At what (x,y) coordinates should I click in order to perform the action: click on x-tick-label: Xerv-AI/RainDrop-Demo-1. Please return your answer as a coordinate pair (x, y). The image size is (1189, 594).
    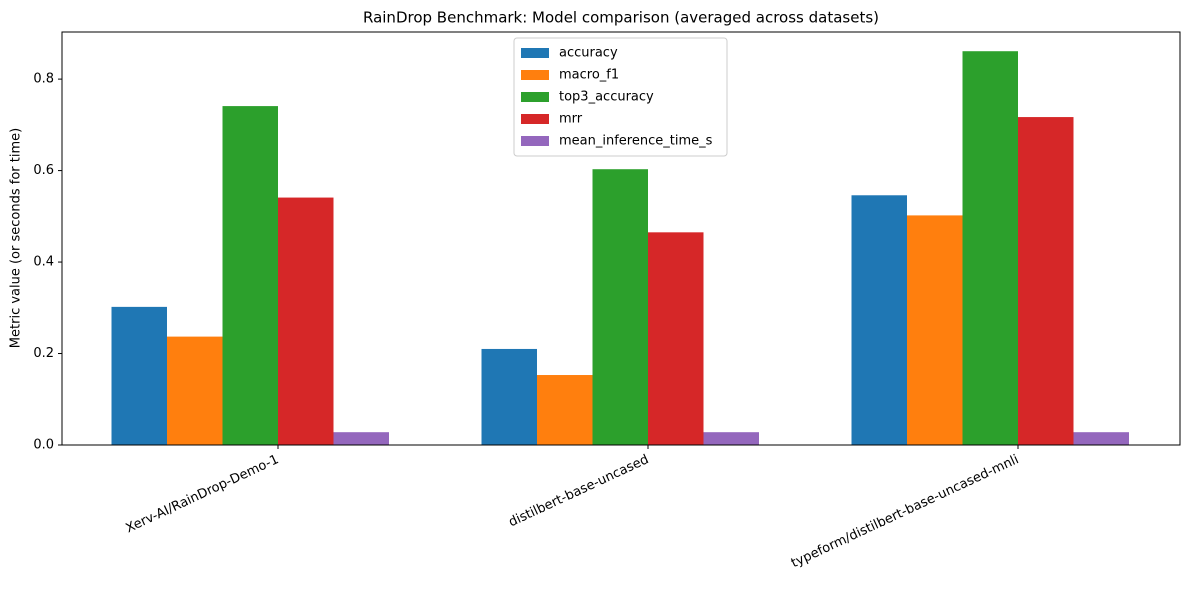
    Looking at the image, I should click on (203, 494).